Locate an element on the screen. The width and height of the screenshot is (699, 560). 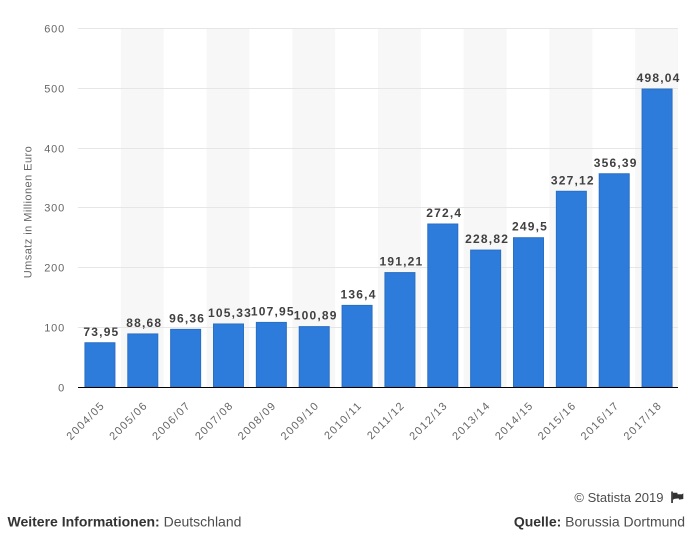
svg-text: 2014/15 is located at coordinates (514, 421).